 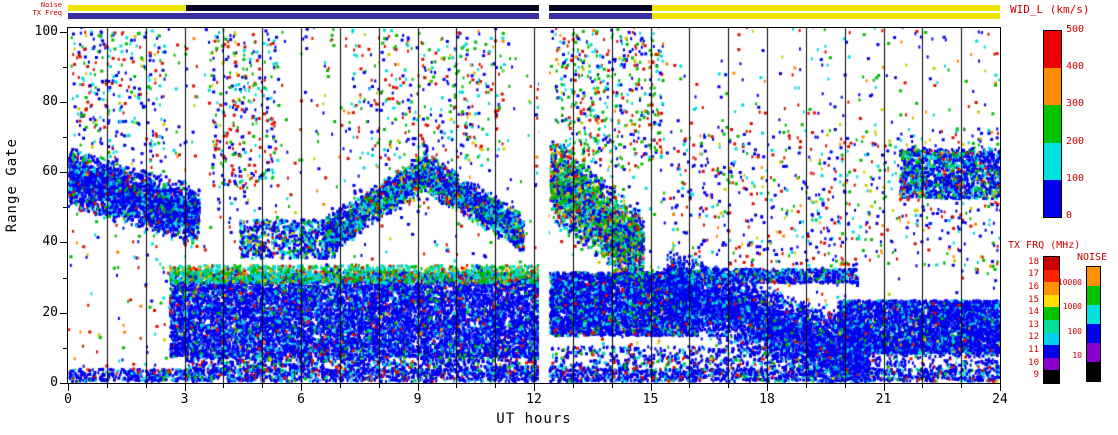 I want to click on wid-colorbar-title: WID_L (km/s), so click(x=1050, y=9).